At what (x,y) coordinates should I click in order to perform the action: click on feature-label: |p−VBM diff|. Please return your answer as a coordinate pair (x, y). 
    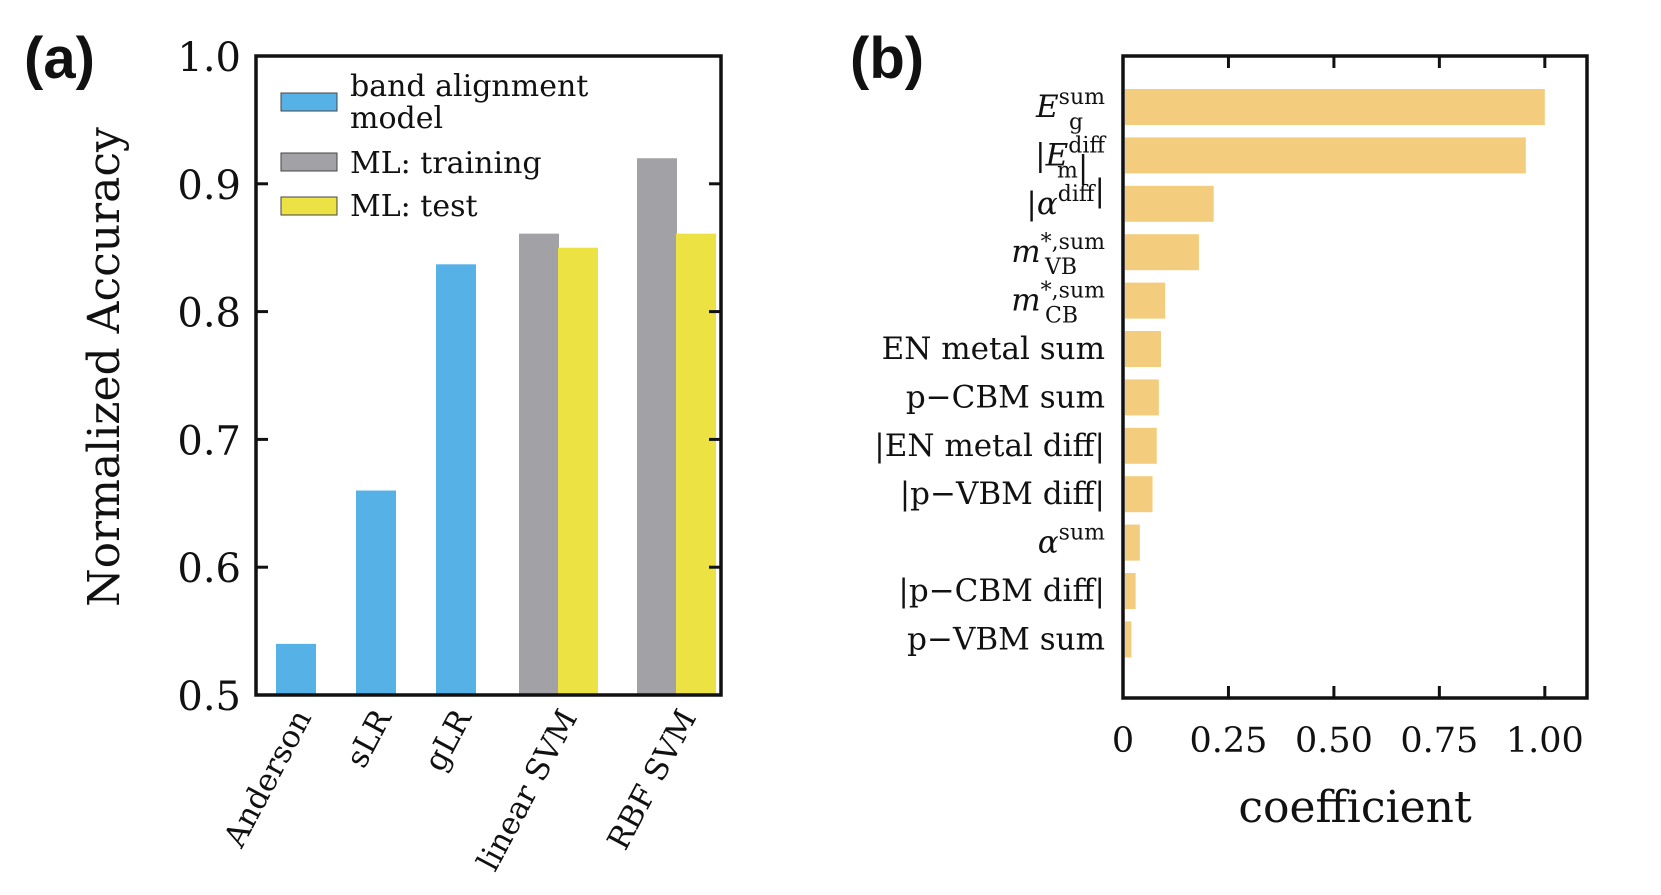
    Looking at the image, I should click on (1002, 494).